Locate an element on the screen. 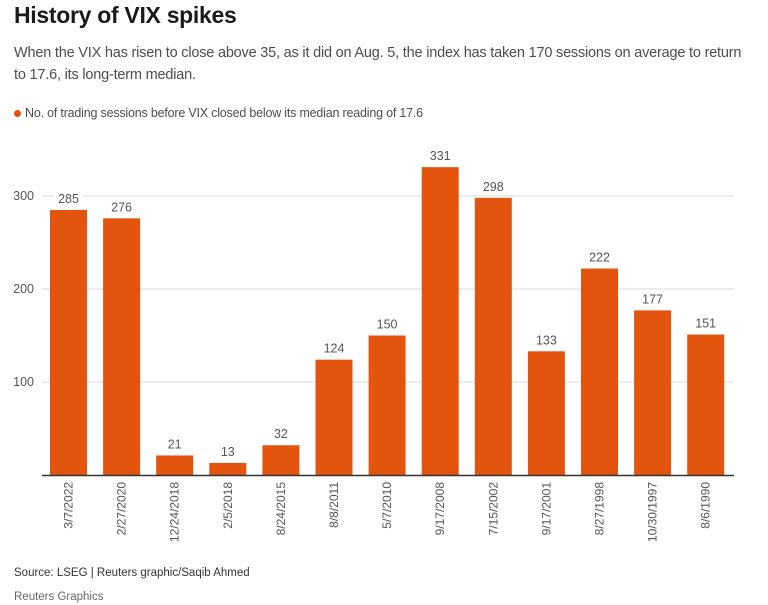  data-label: 32 is located at coordinates (281, 434).